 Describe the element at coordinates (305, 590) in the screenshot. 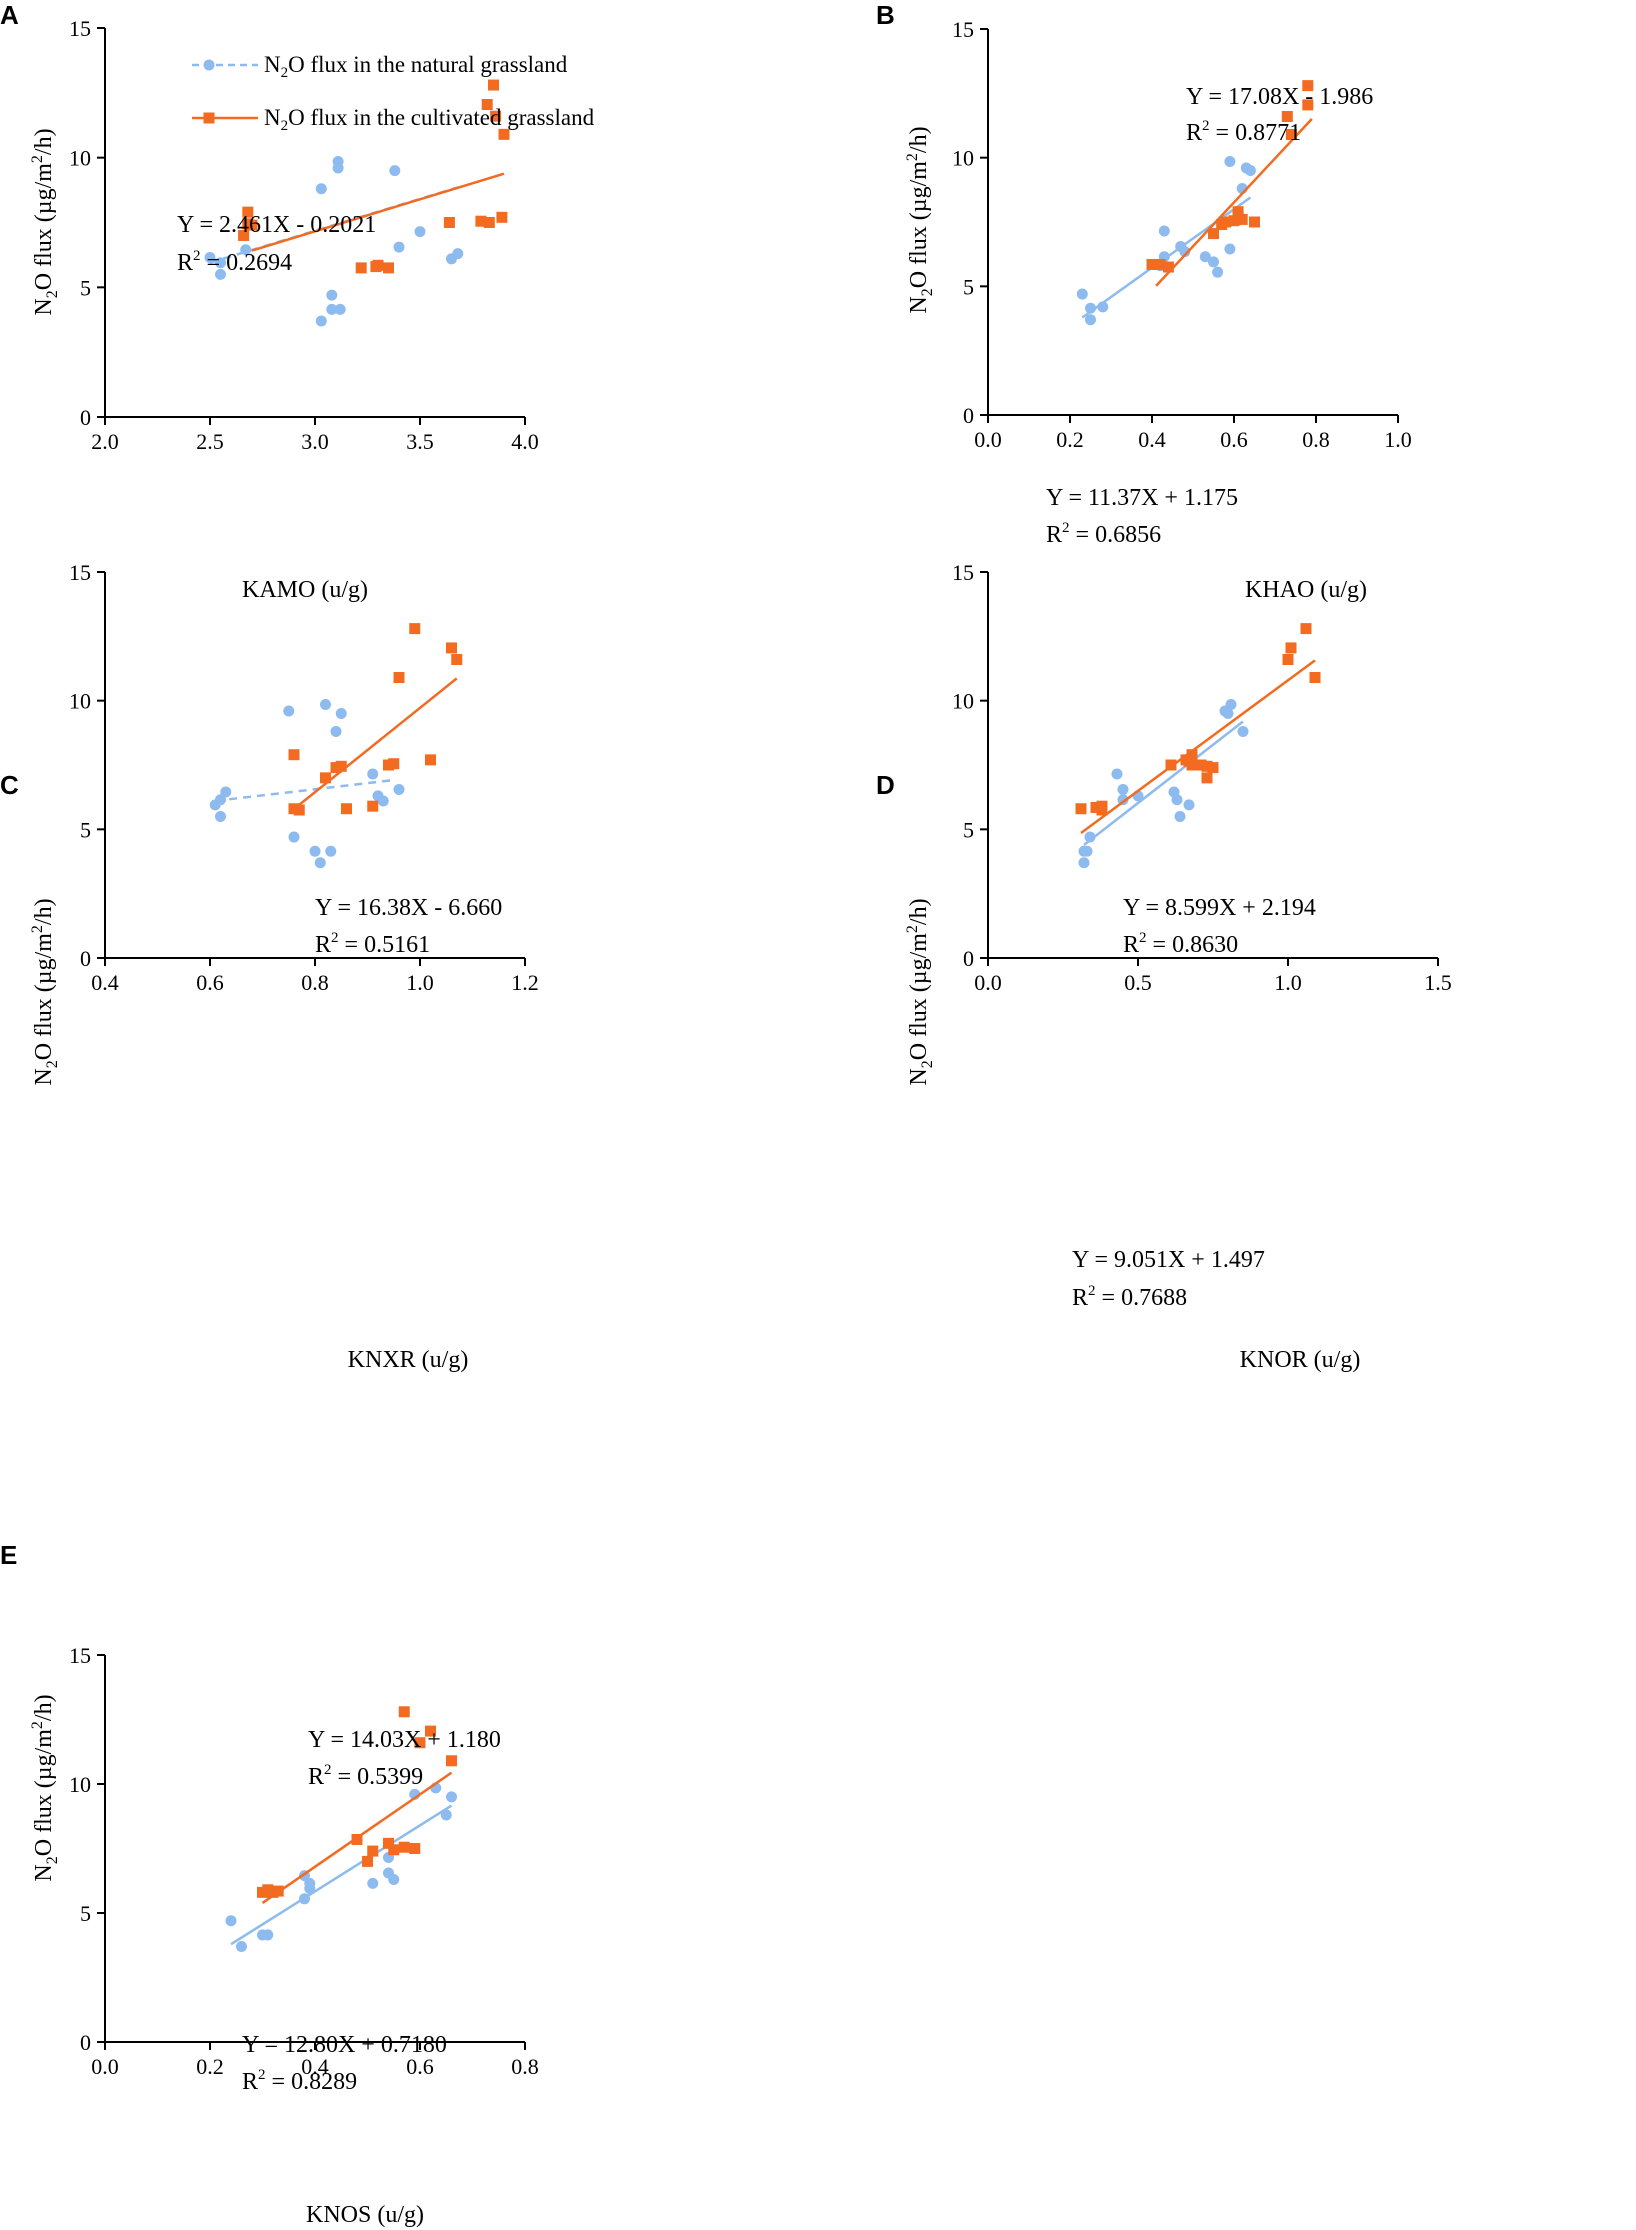

I see `x-axis-label: KAMO (u/g)` at that location.